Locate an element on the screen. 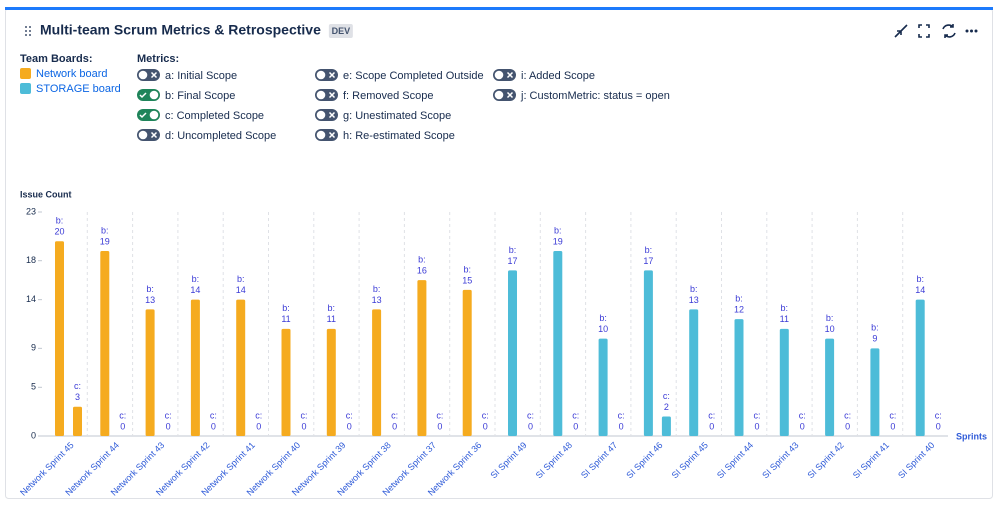 Image resolution: width=999 pixels, height=508 pixels. metric-label: h: Re-estimated Scope is located at coordinates (399, 136).